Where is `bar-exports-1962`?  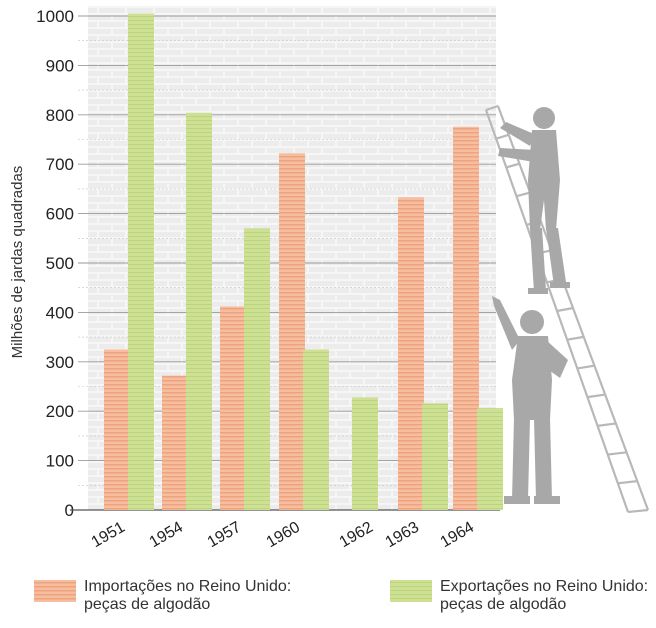
bar-exports-1962 is located at coordinates (365, 453).